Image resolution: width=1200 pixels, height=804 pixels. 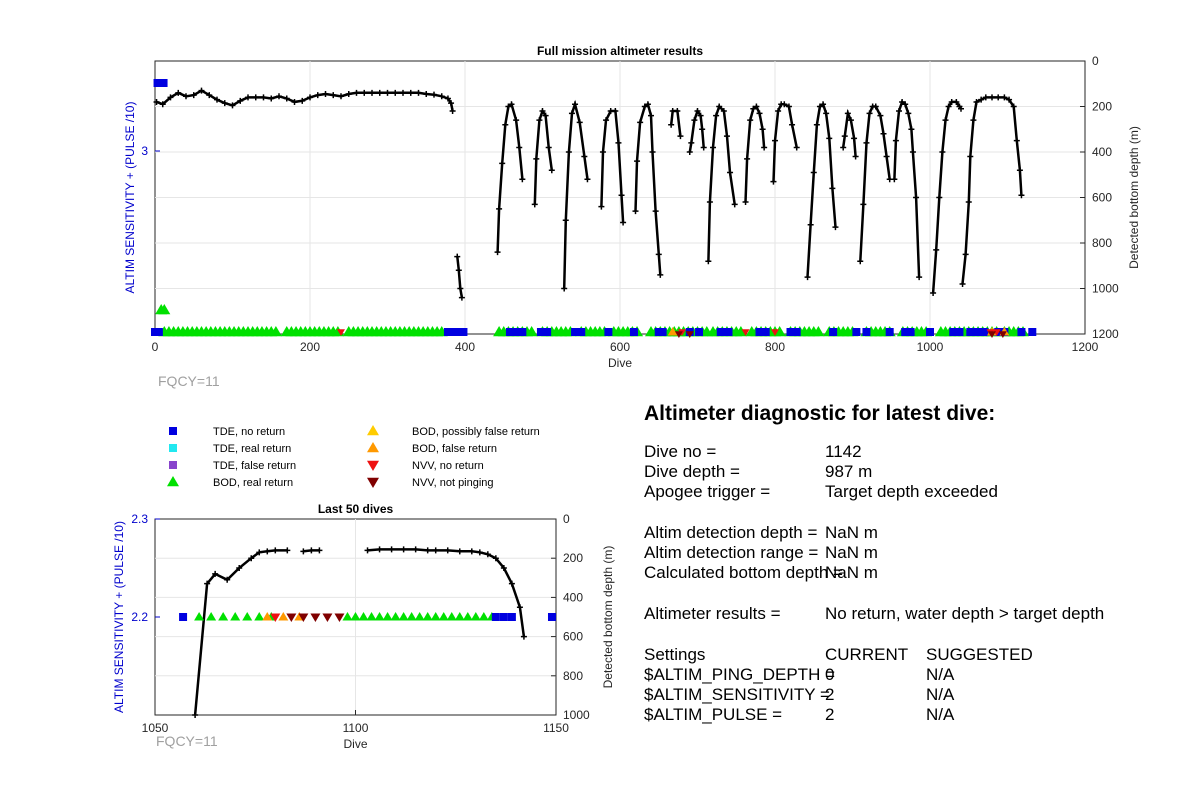 What do you see at coordinates (173, 465) in the screenshot?
I see `legend-square-icon` at bounding box center [173, 465].